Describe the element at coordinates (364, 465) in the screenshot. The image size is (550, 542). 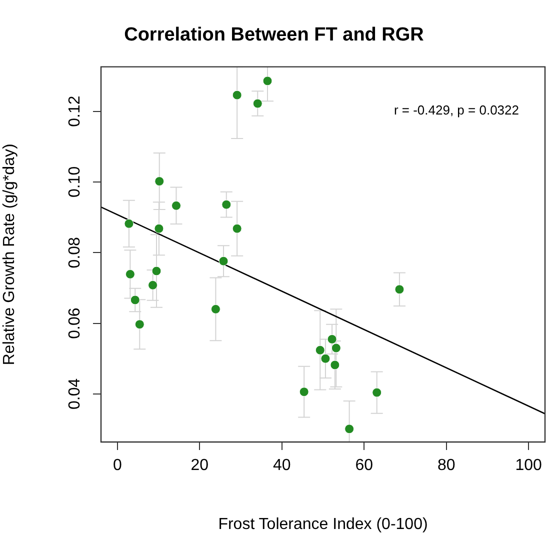
I see `x-tick-label: 60` at that location.